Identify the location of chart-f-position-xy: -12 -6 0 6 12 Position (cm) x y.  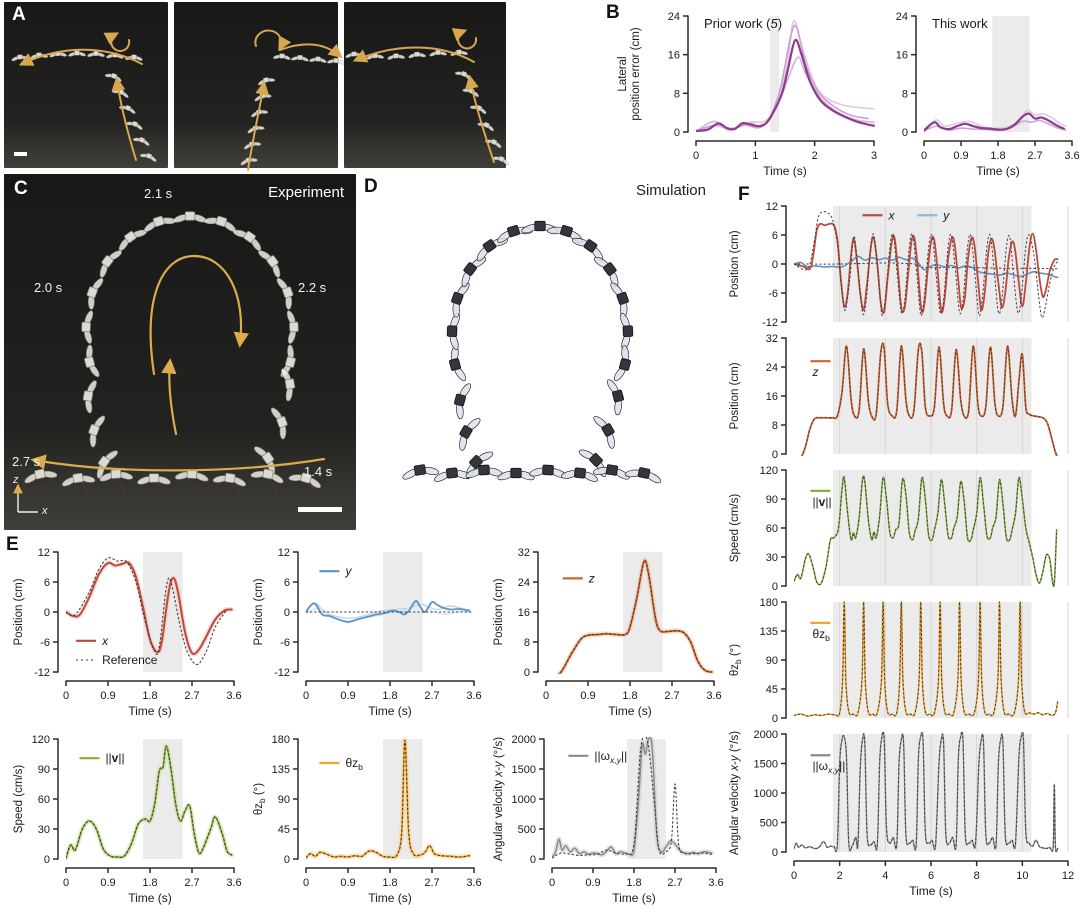
(899, 265).